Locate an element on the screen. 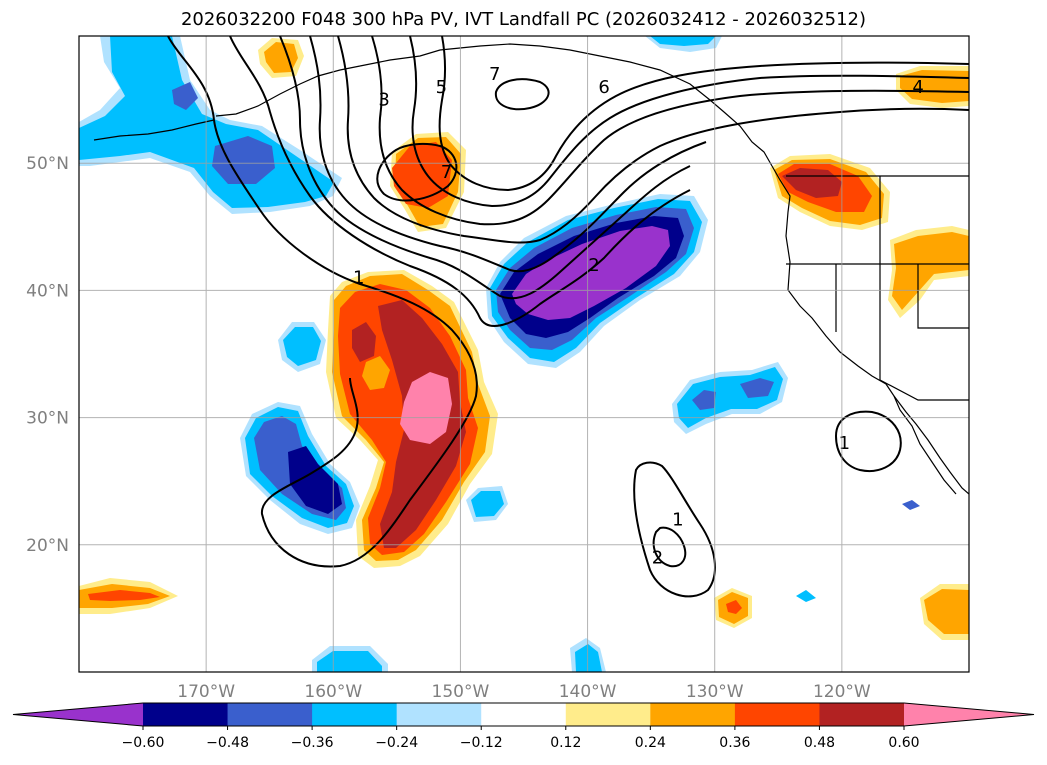 The height and width of the screenshot is (765, 1047). colorbar-tick-label: −0.12 is located at coordinates (481, 743).